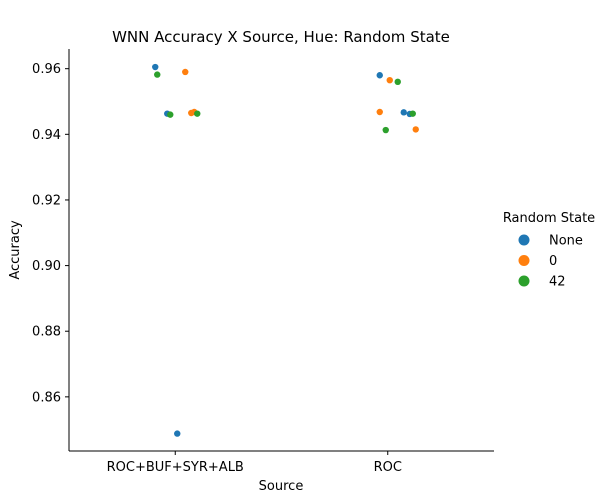  I want to click on y-axis-ticks: 0.86 0.88 0.90 0.92 0.94 0.96, so click(50, 233).